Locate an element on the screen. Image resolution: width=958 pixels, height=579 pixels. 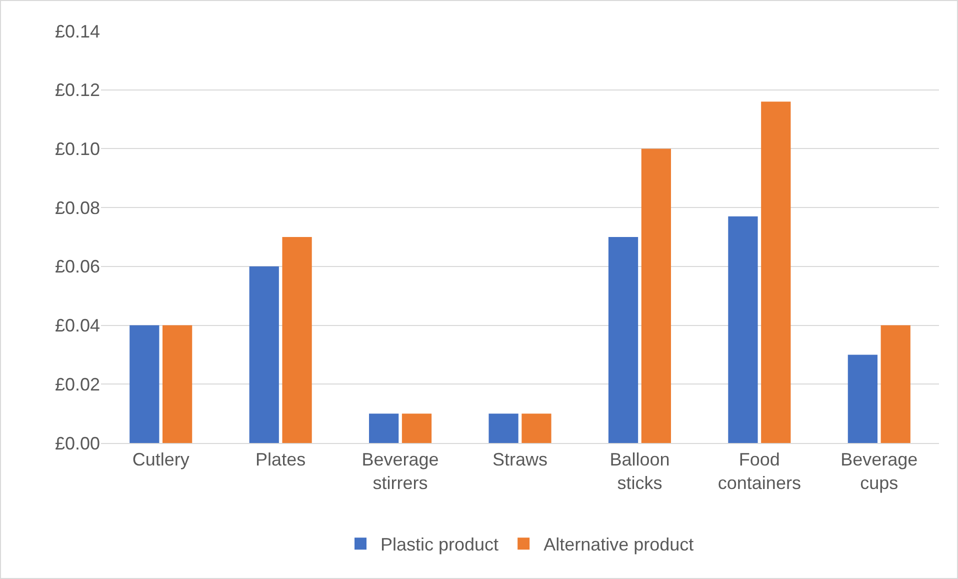
x-tick-label: Cutlery is located at coordinates (161, 460).